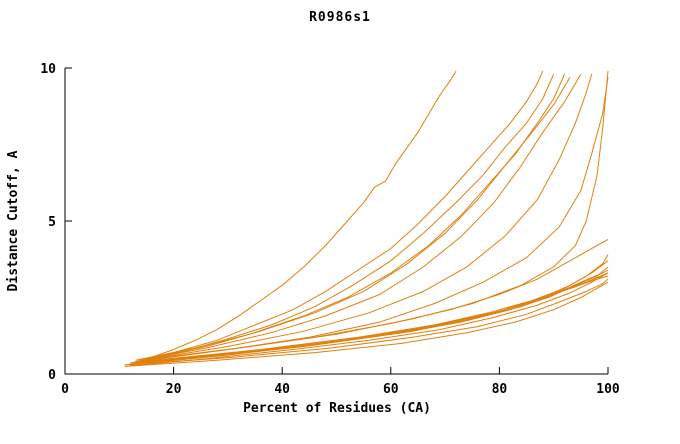 The width and height of the screenshot is (680, 444). Describe the element at coordinates (337, 408) in the screenshot. I see `x-axis-label: Percent of Residues (CA)` at that location.